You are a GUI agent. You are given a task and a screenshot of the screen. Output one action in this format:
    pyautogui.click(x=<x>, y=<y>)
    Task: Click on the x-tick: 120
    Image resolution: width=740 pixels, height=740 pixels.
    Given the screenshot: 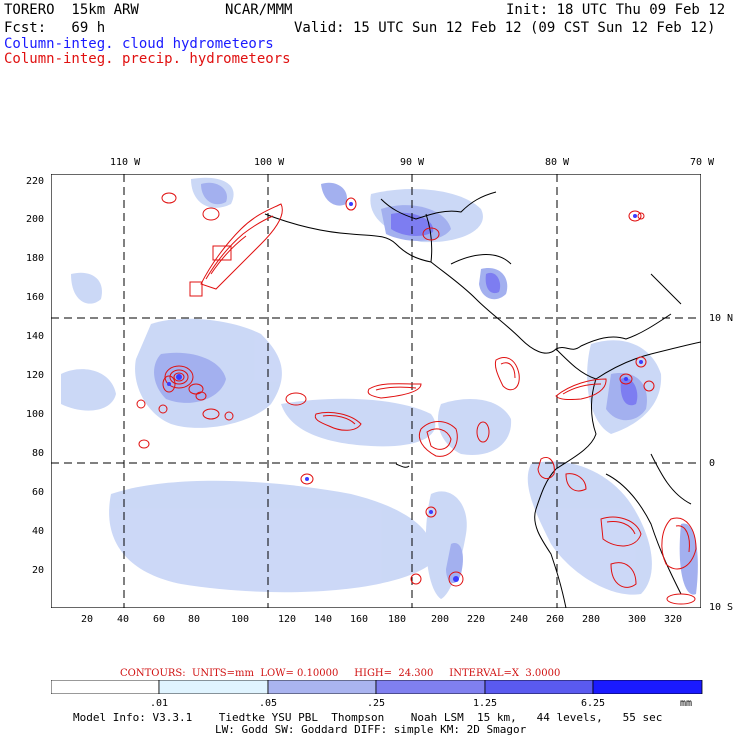 What is the action you would take?
    pyautogui.click(x=287, y=619)
    